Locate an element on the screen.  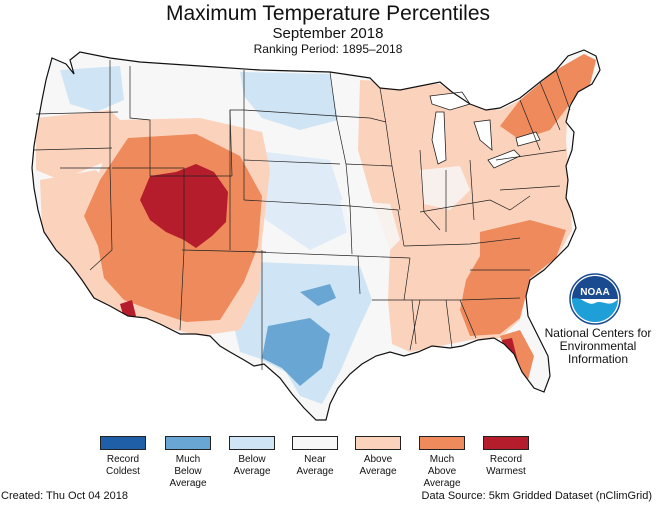
noaa-logo-icon: NOAA is located at coordinates (595, 299).